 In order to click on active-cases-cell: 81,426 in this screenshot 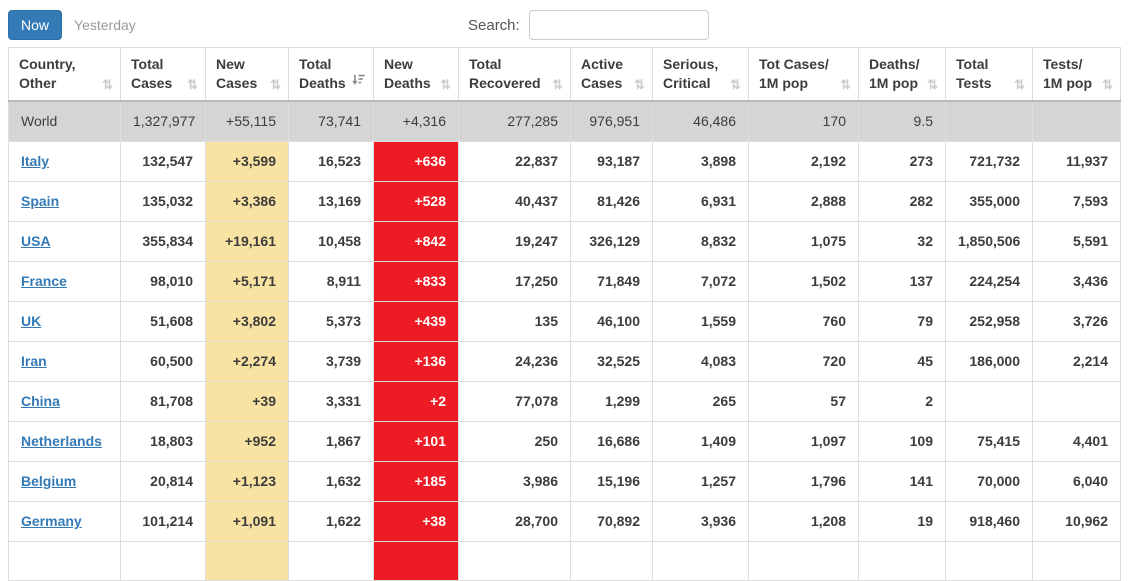, I will do `click(611, 201)`.